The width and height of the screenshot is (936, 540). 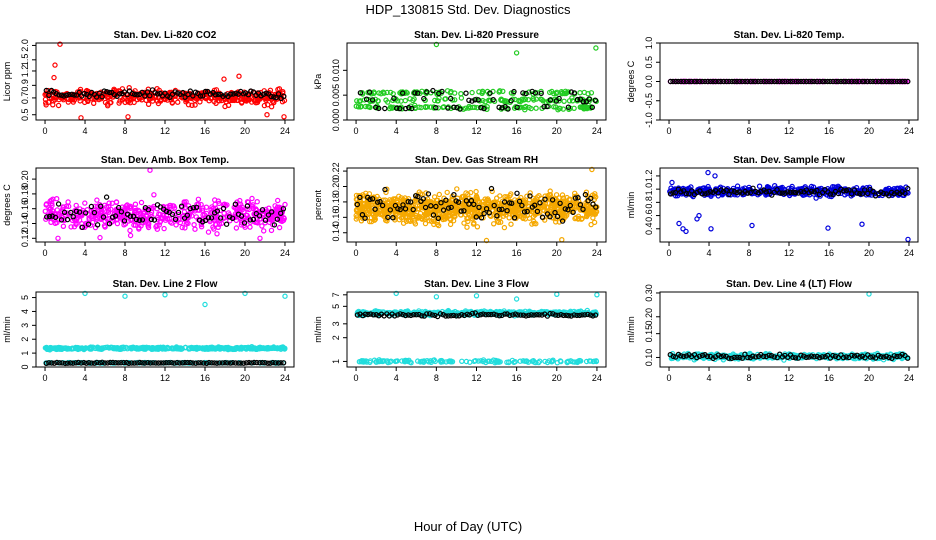 What do you see at coordinates (476, 77) in the screenshot?
I see `panel-points` at bounding box center [476, 77].